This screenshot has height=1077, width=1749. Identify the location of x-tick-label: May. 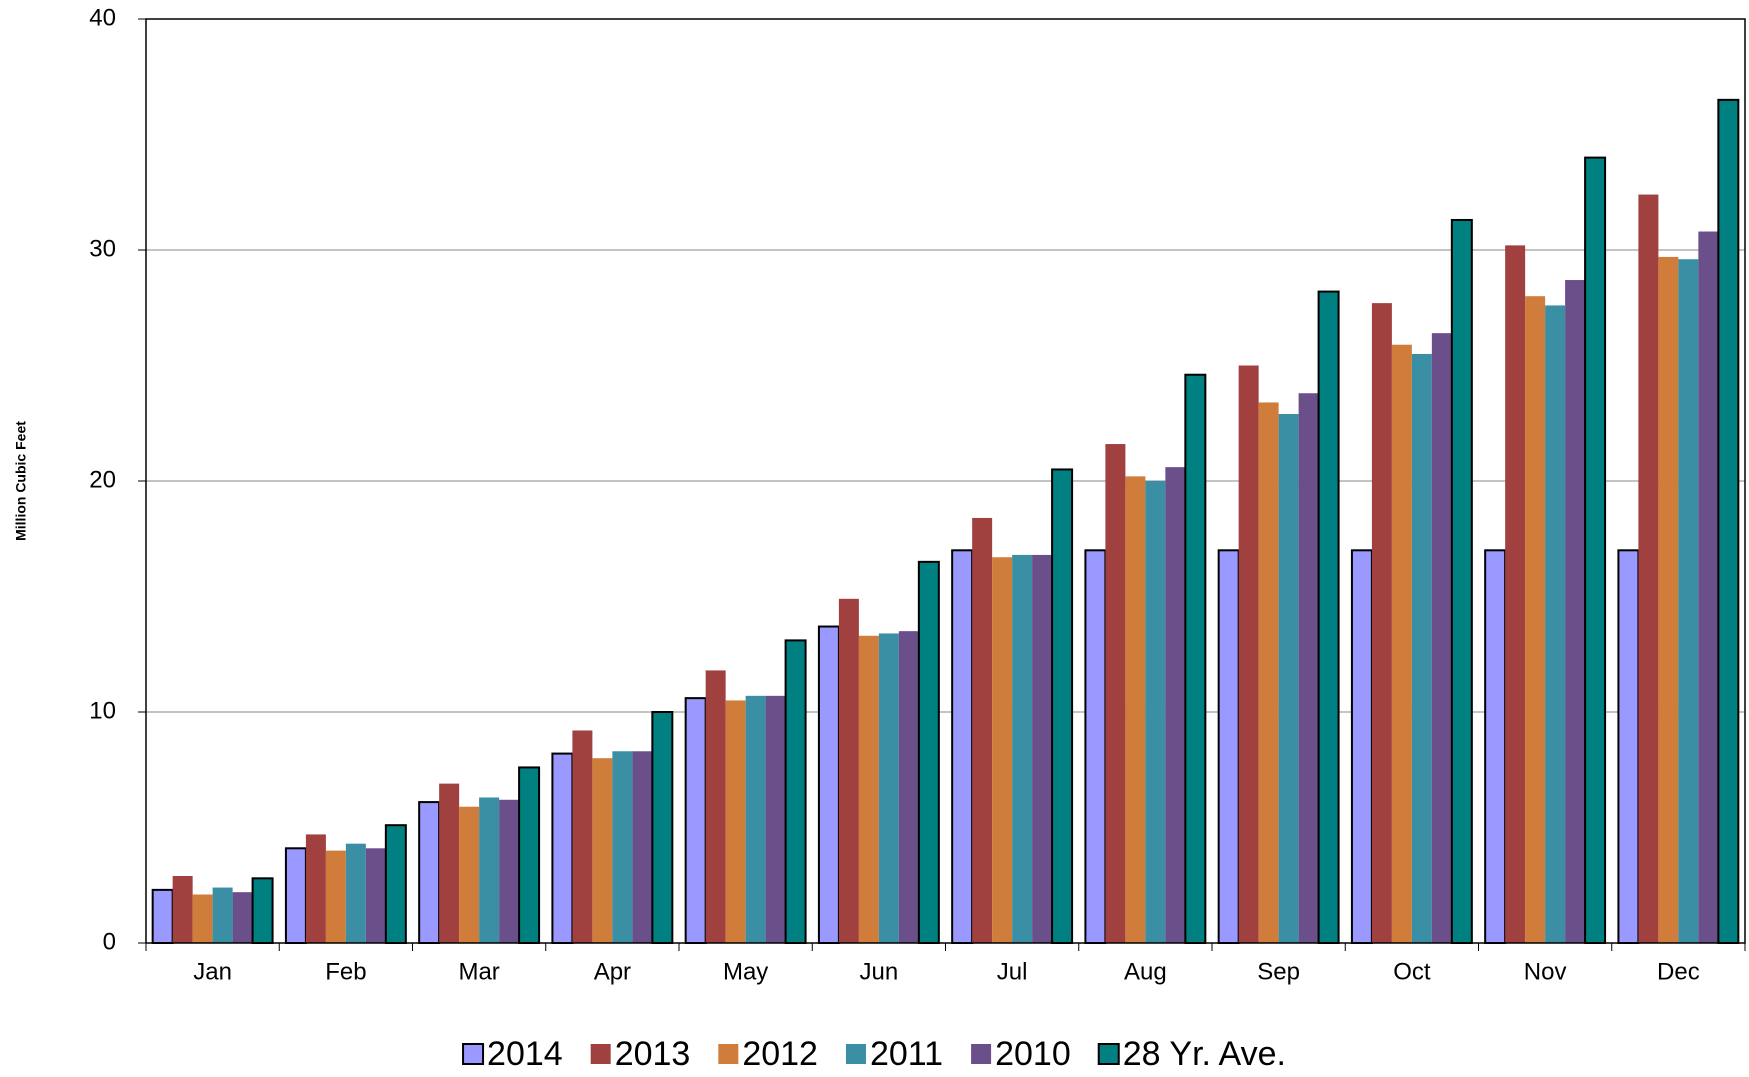
(745, 971).